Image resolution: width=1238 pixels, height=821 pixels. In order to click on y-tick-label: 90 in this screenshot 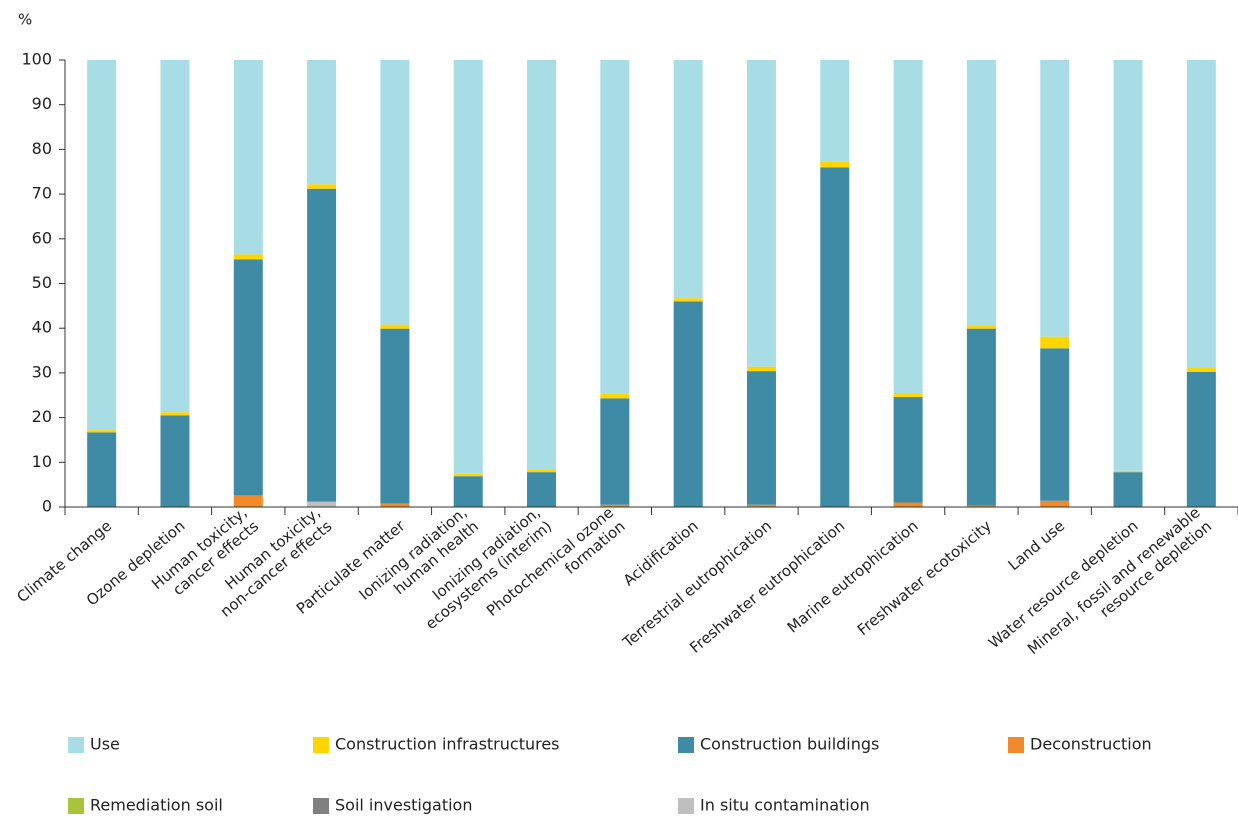, I will do `click(42, 103)`.